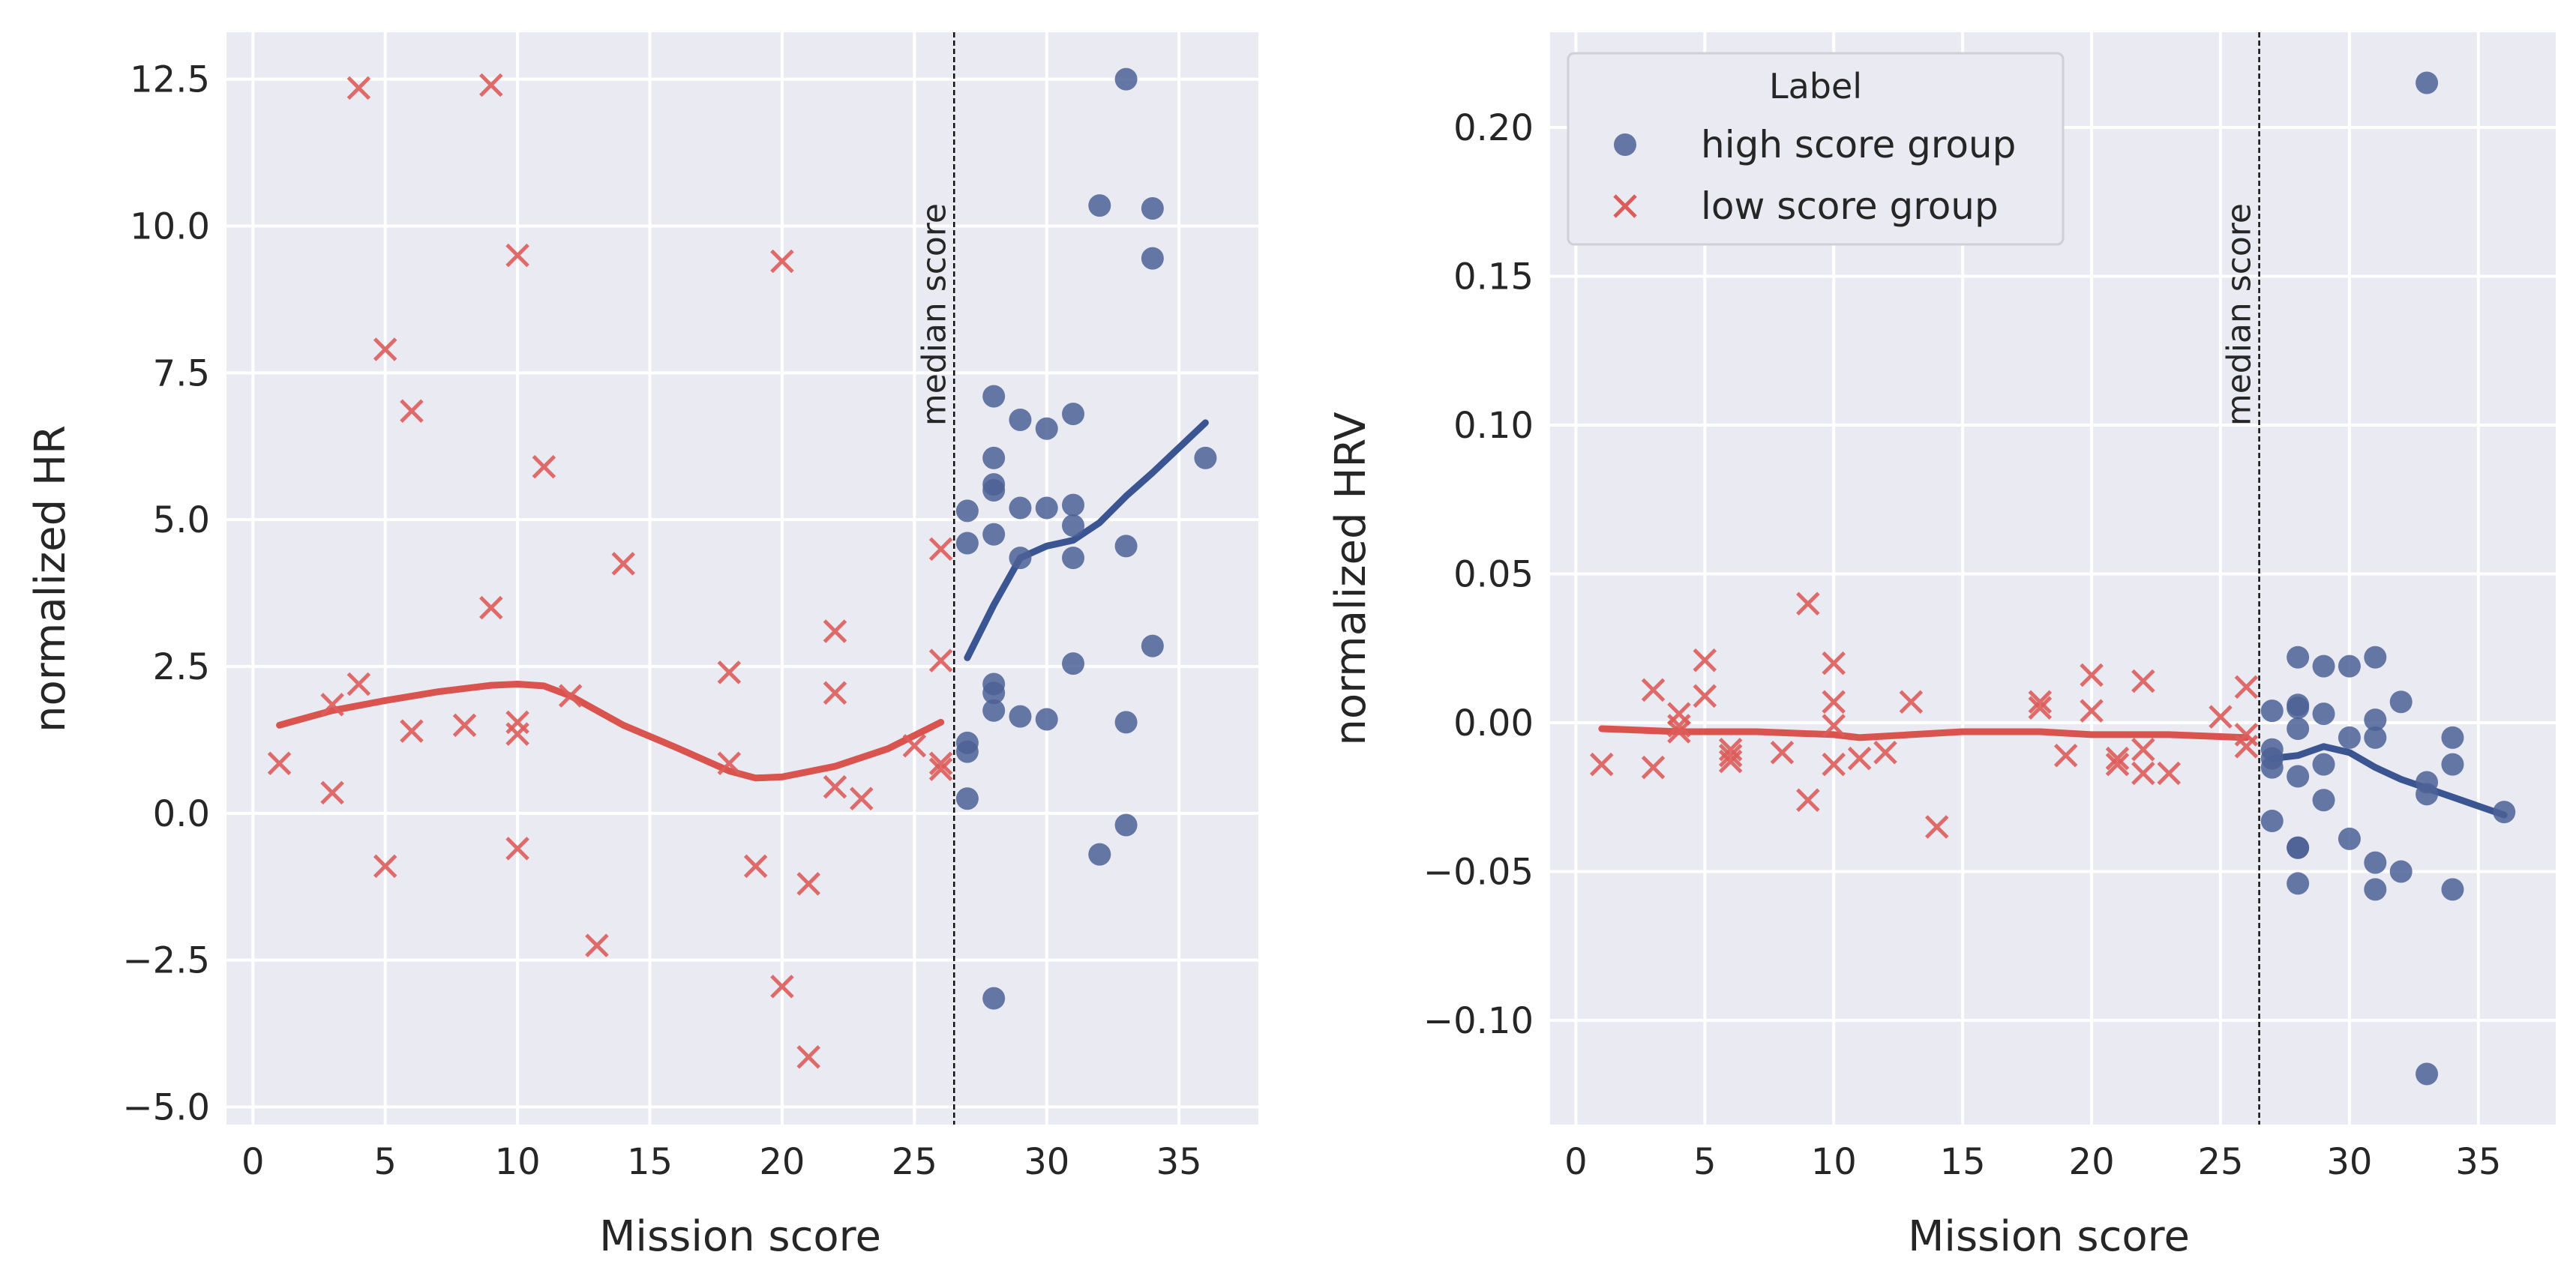 This screenshot has width=2576, height=1273. Describe the element at coordinates (2049, 1236) in the screenshot. I see `hrv-xlabel: Mission score` at that location.